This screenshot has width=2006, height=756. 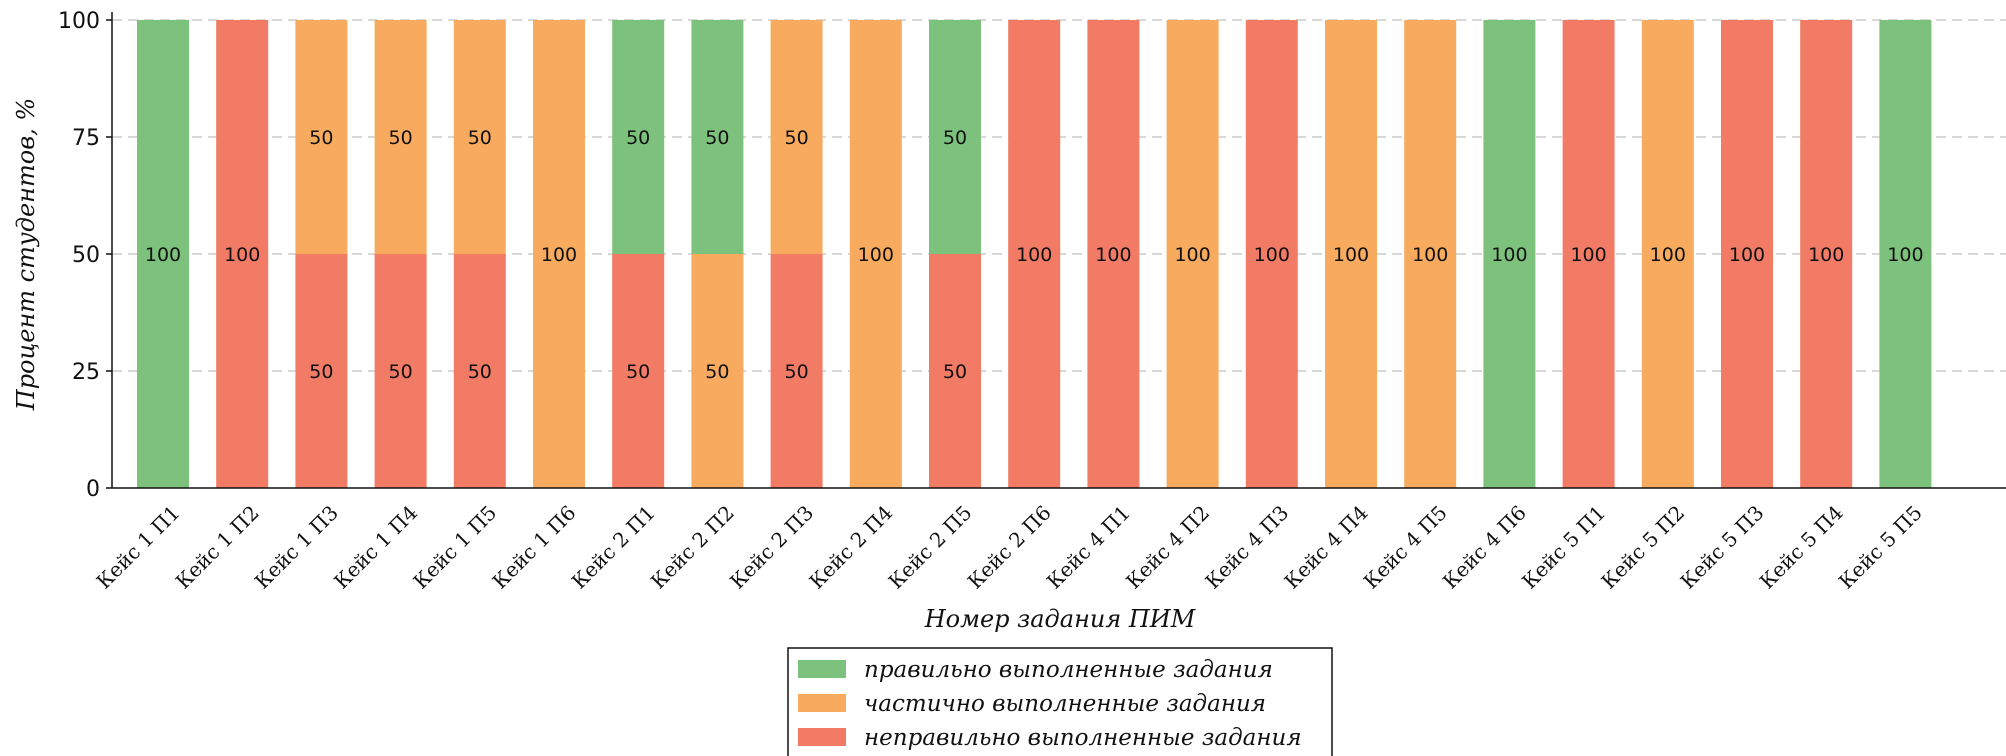 What do you see at coordinates (1563, 547) in the screenshot?
I see `x-tick-label: Кейс 5 П1` at bounding box center [1563, 547].